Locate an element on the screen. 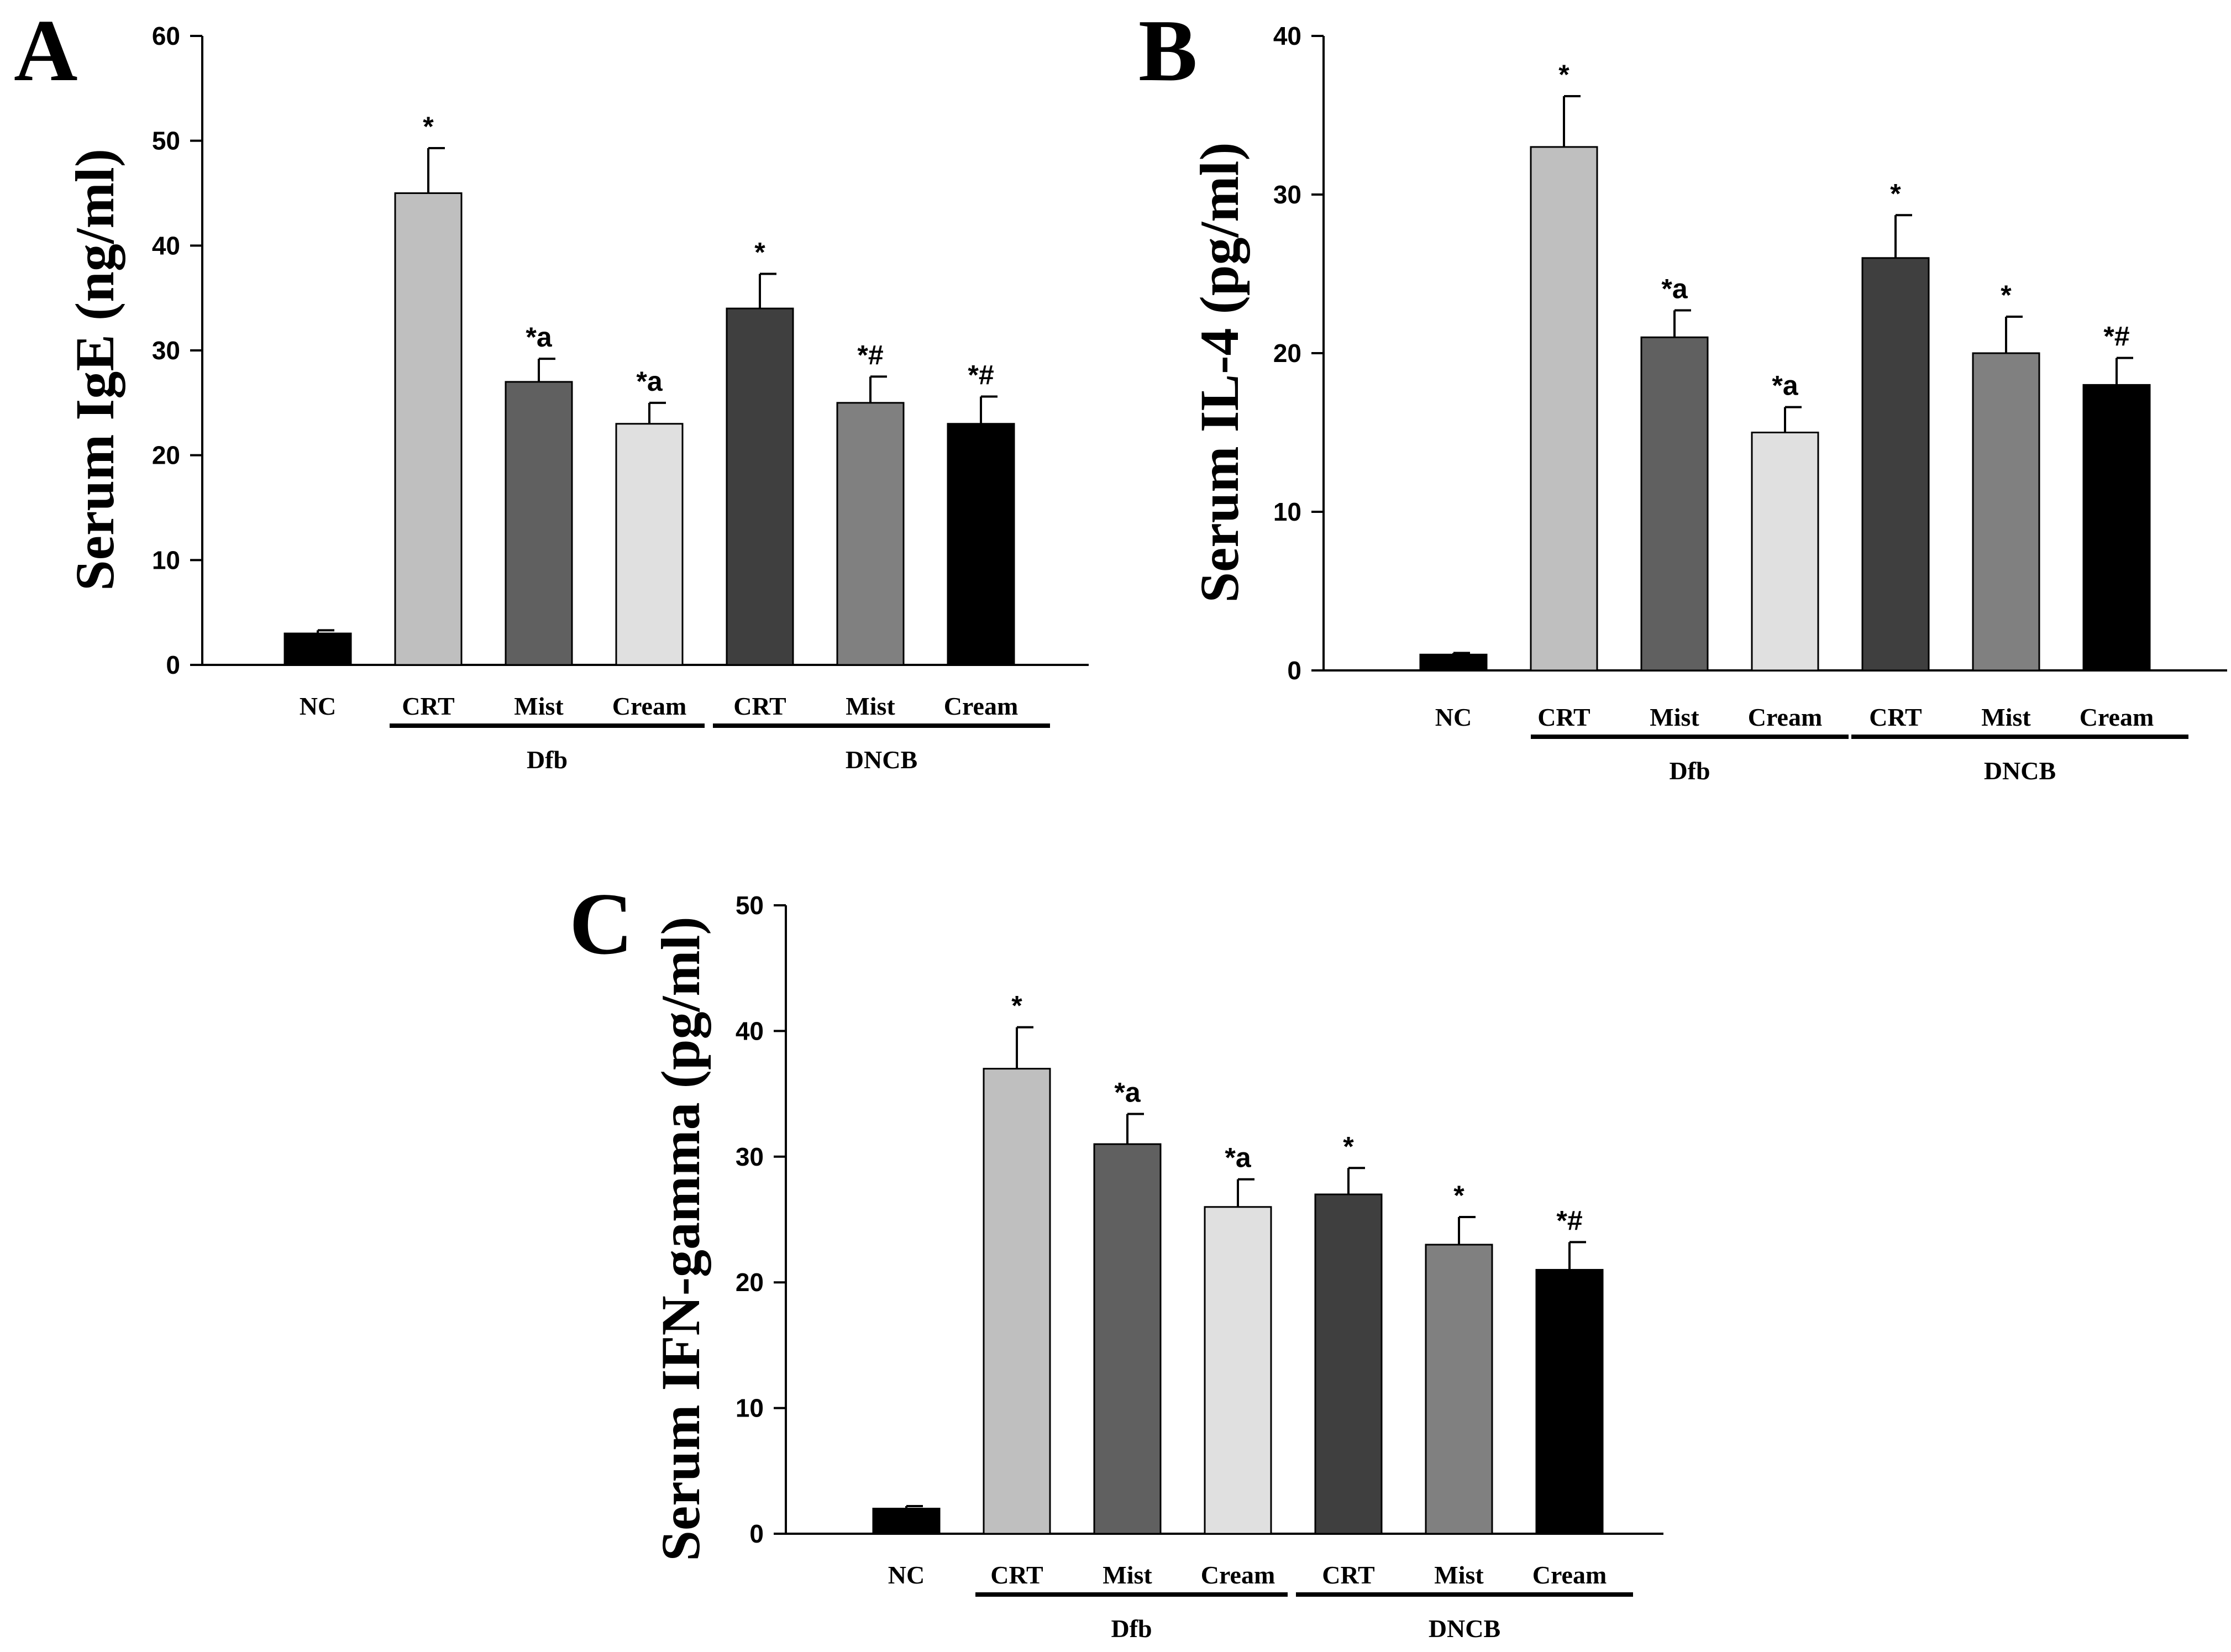  y-axis-title: Serum IgE (ng/ml) is located at coordinates (95, 370).